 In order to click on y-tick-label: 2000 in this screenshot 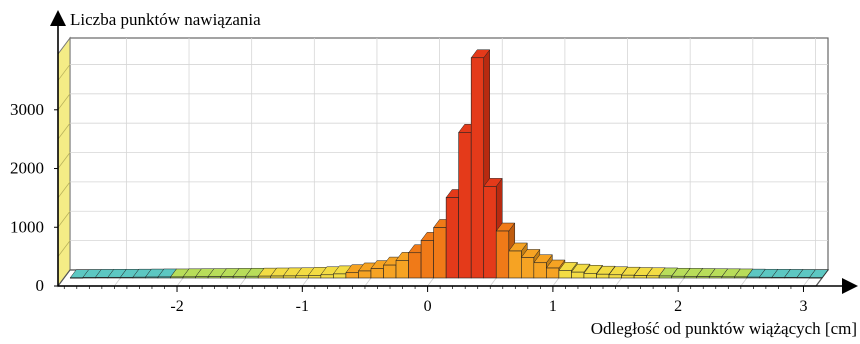, I will do `click(27, 168)`.